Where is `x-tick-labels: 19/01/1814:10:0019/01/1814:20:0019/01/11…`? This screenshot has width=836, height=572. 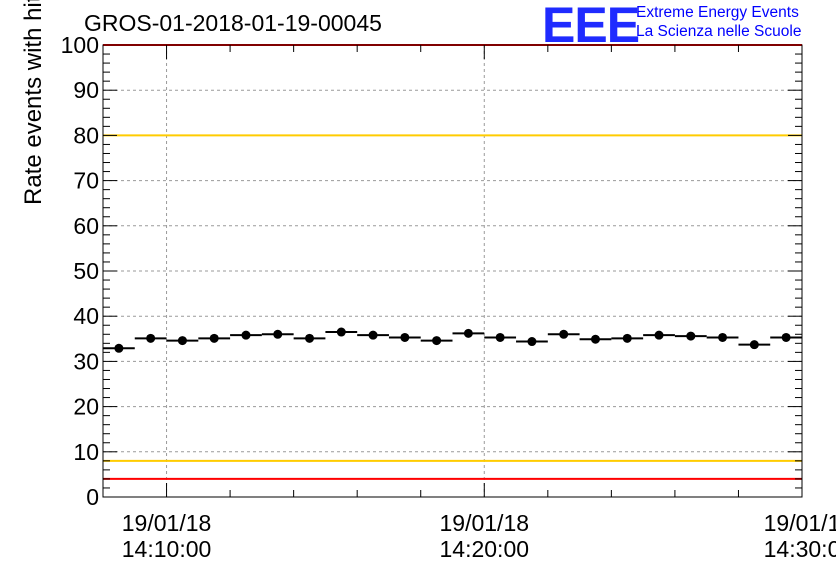
x-tick-labels: 19/01/1814:10:0019/01/1814:20:0019/01/11… is located at coordinates (479, 536).